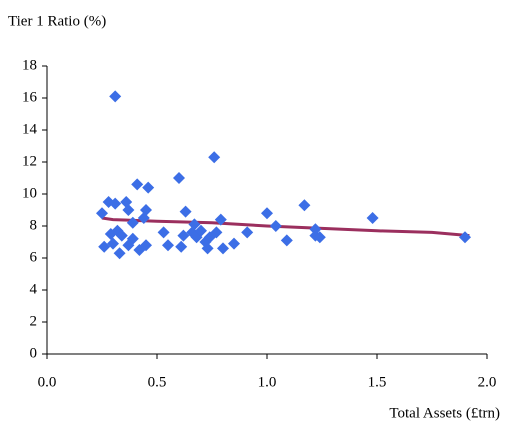  Describe the element at coordinates (29, 161) in the screenshot. I see `y-tick-label: 12` at that location.